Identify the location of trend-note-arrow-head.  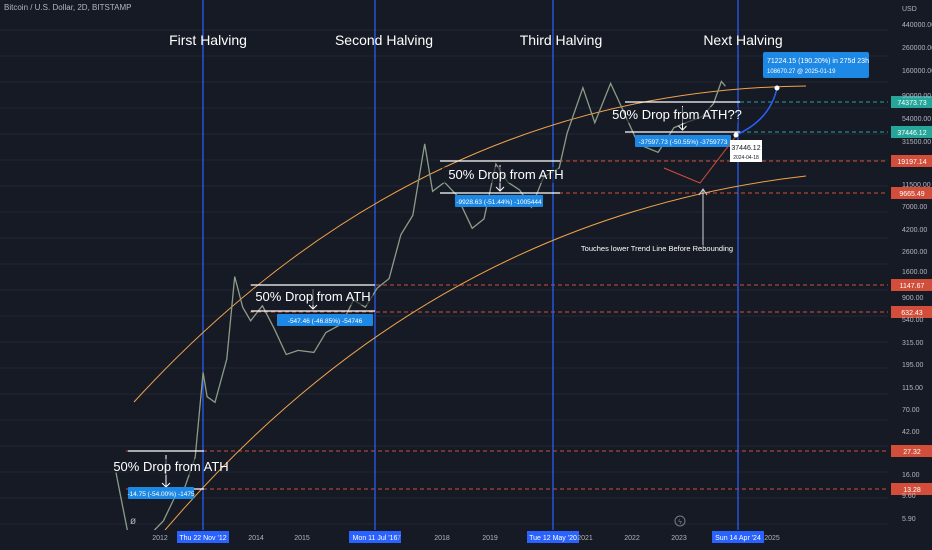
(703, 192).